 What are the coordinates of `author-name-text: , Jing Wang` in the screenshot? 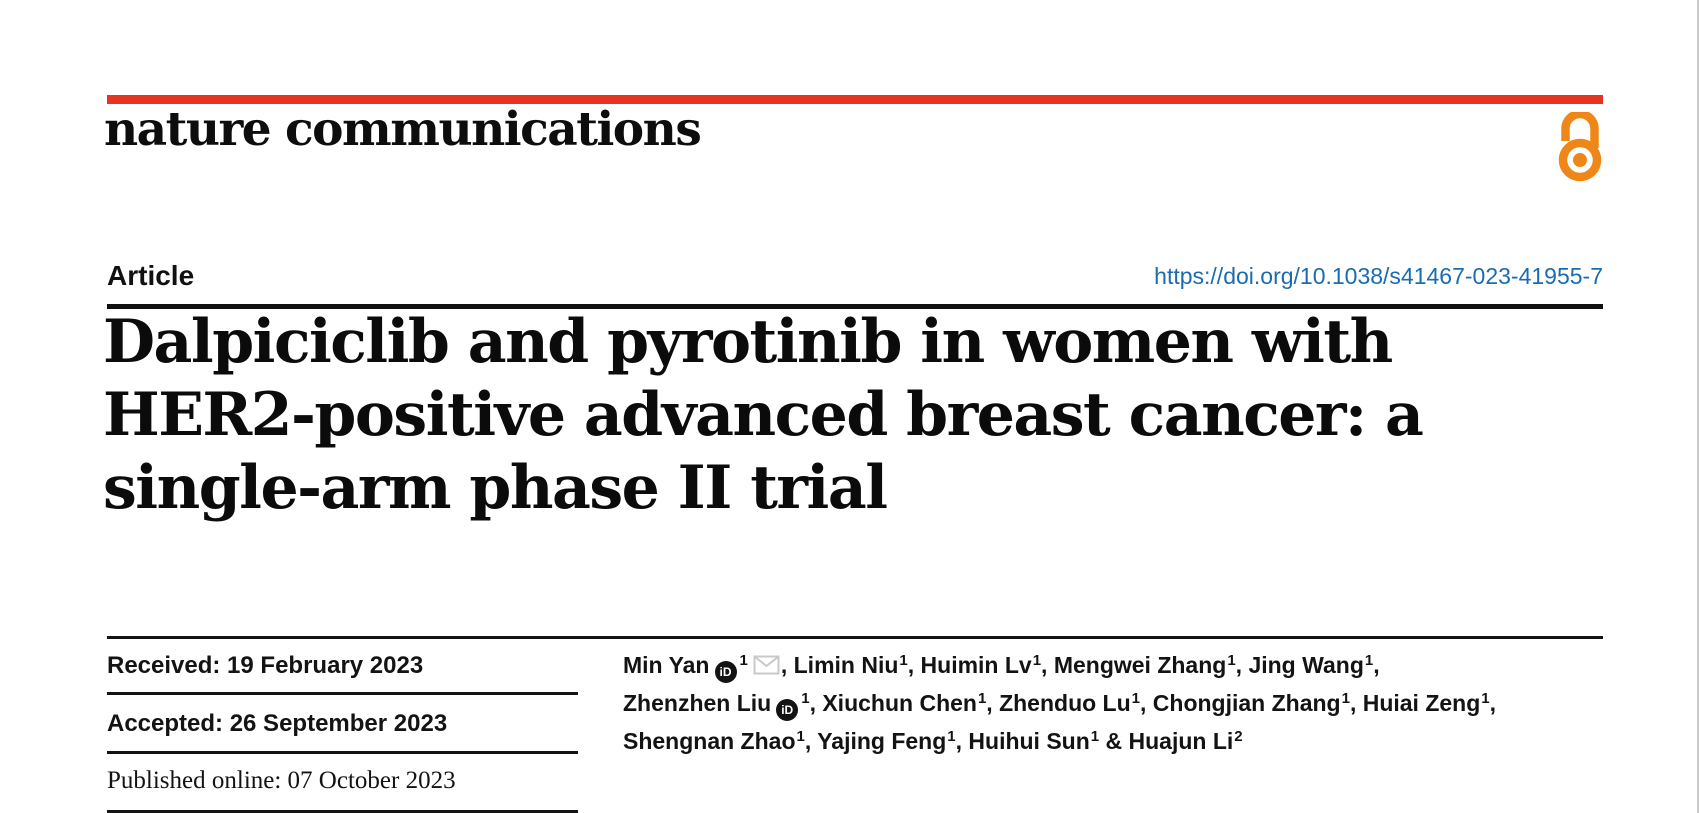 It's located at (1299, 665).